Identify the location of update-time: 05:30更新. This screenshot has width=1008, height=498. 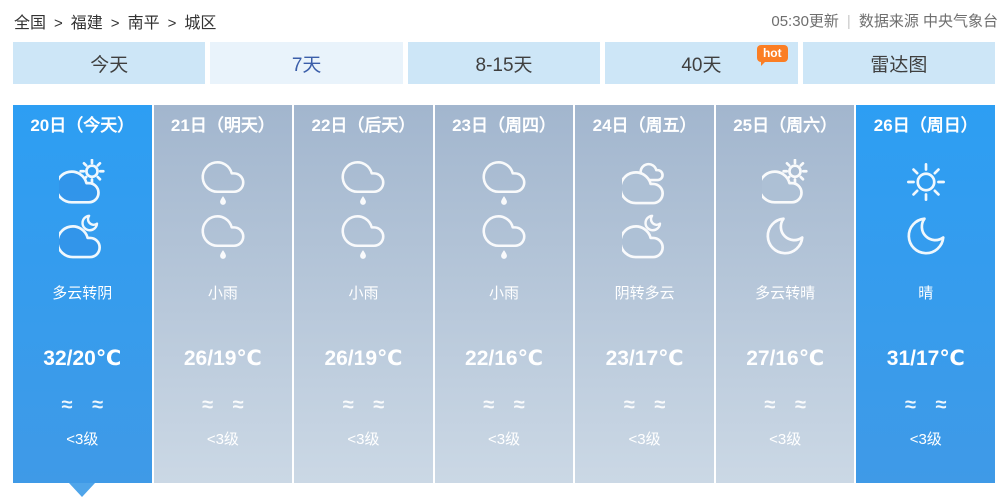
(805, 21).